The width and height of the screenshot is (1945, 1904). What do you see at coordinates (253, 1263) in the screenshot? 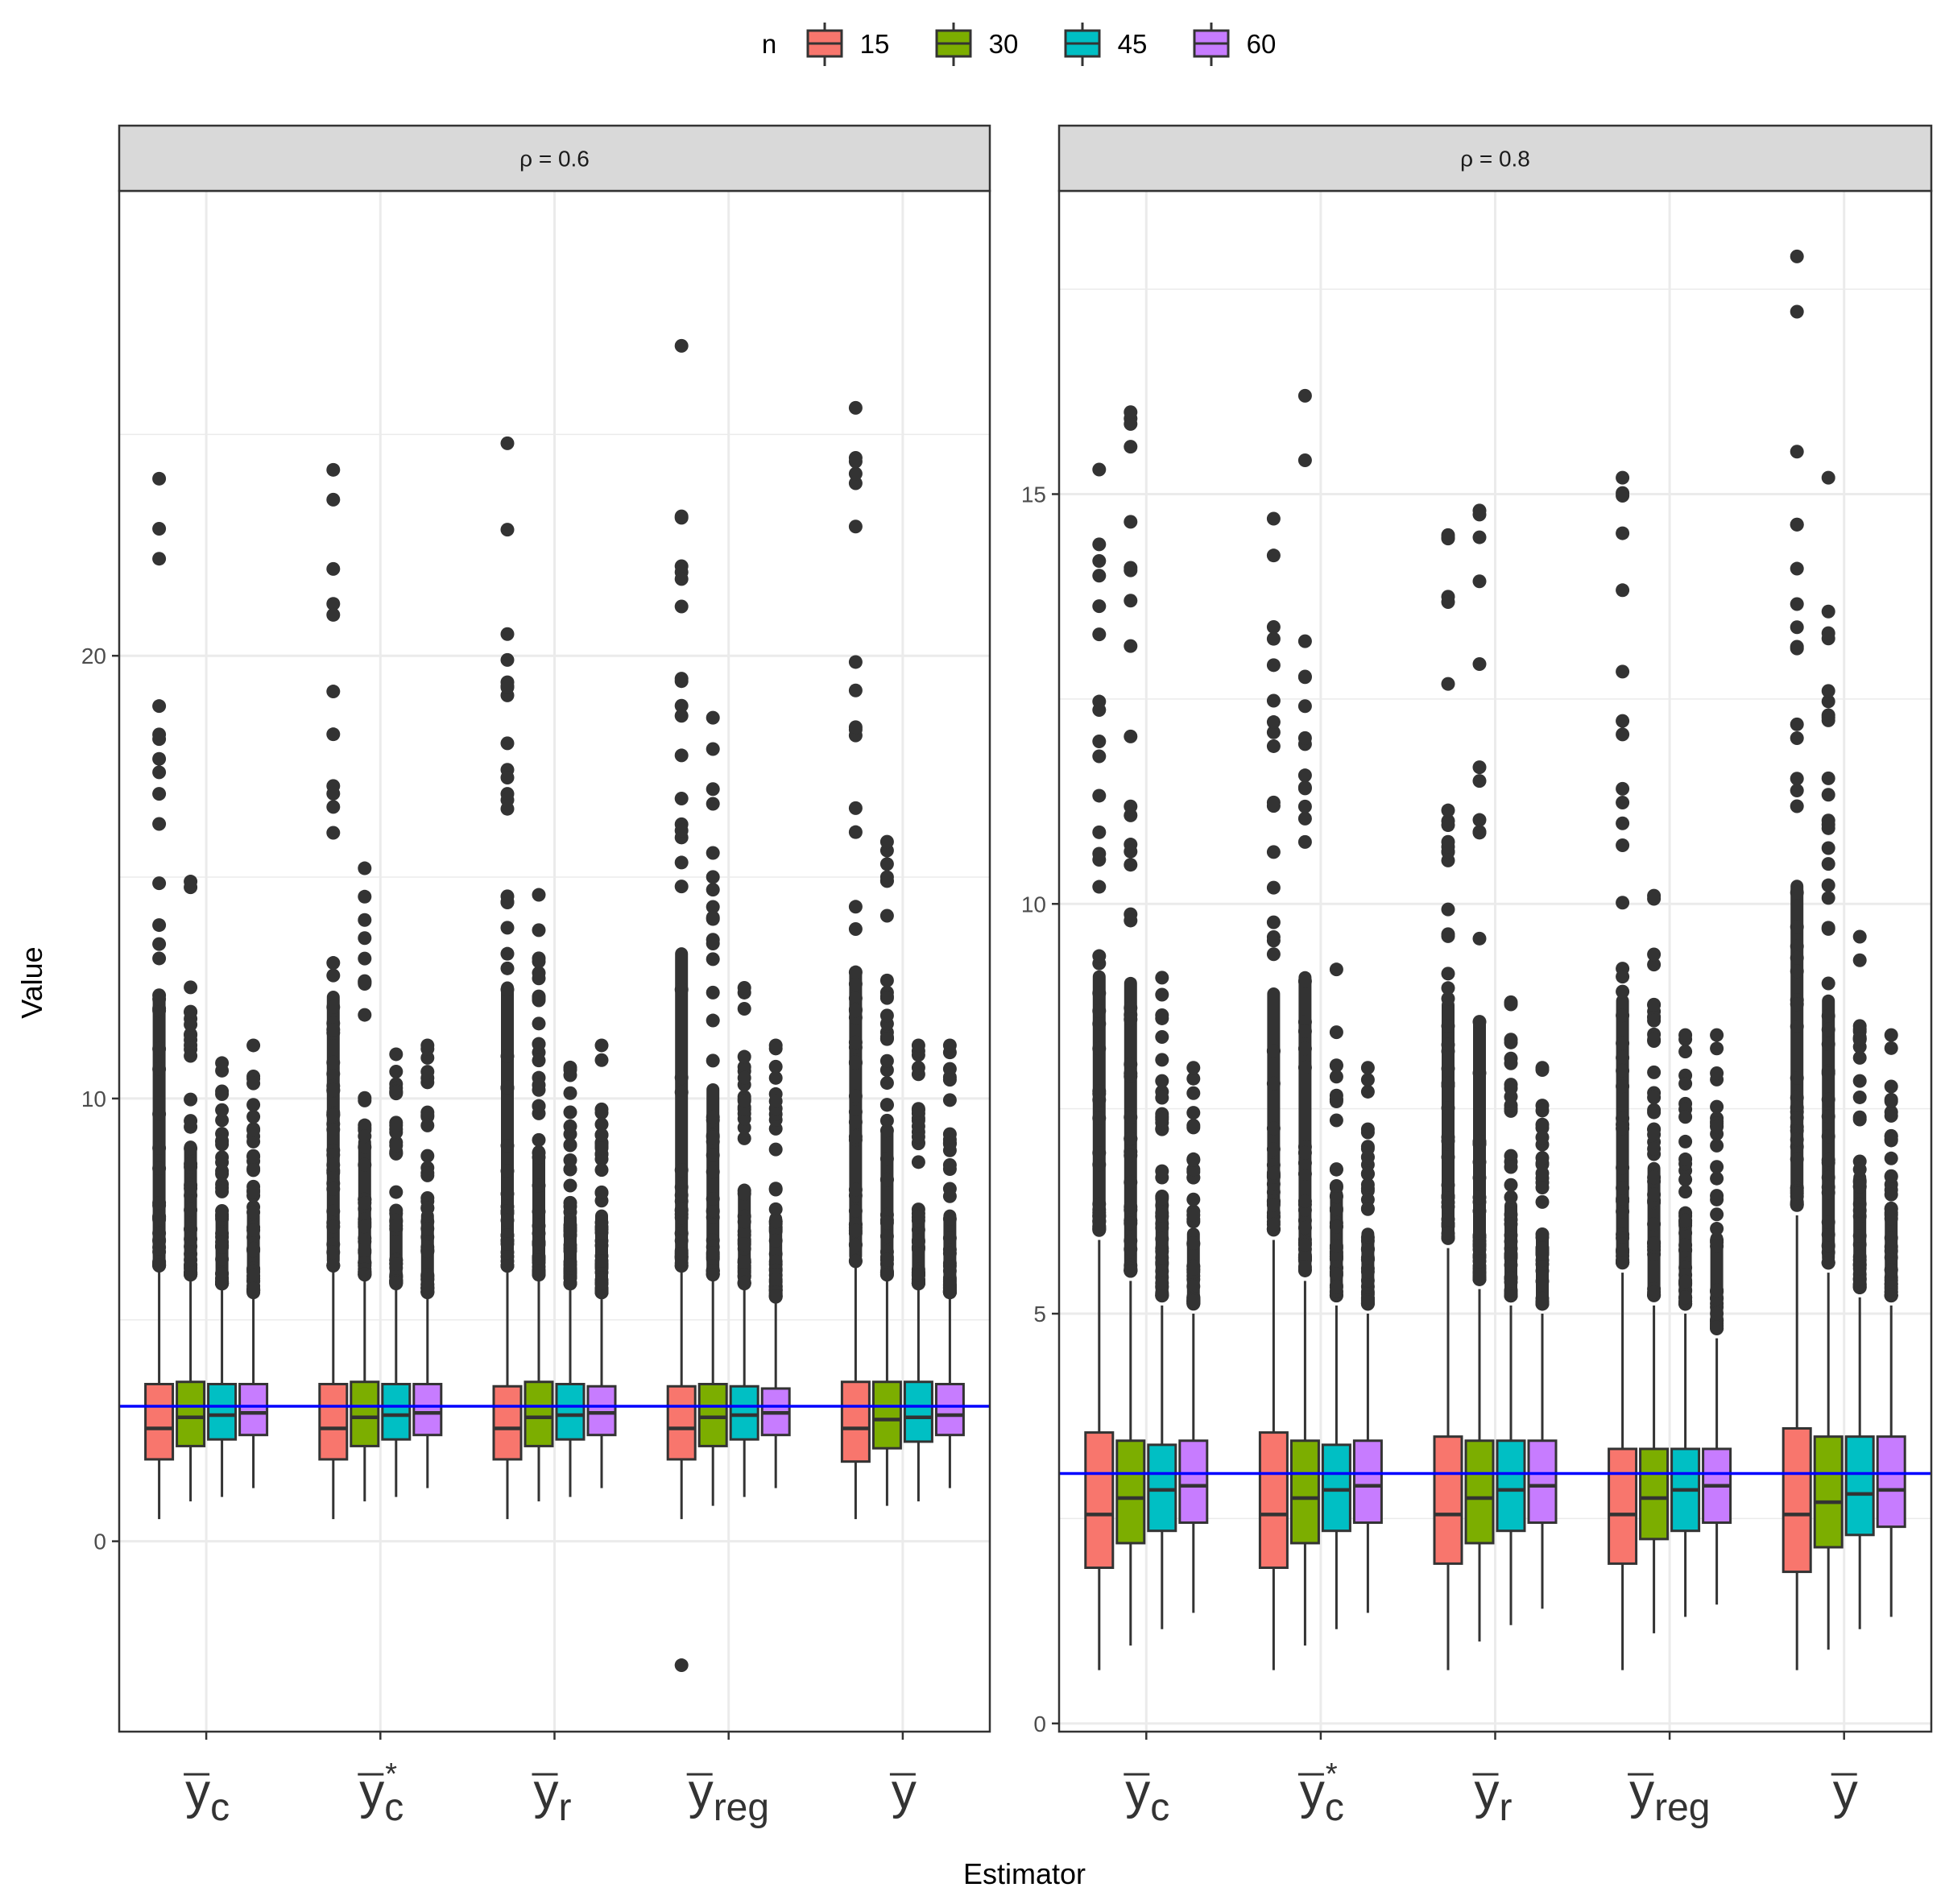
I see `box-n60` at bounding box center [253, 1263].